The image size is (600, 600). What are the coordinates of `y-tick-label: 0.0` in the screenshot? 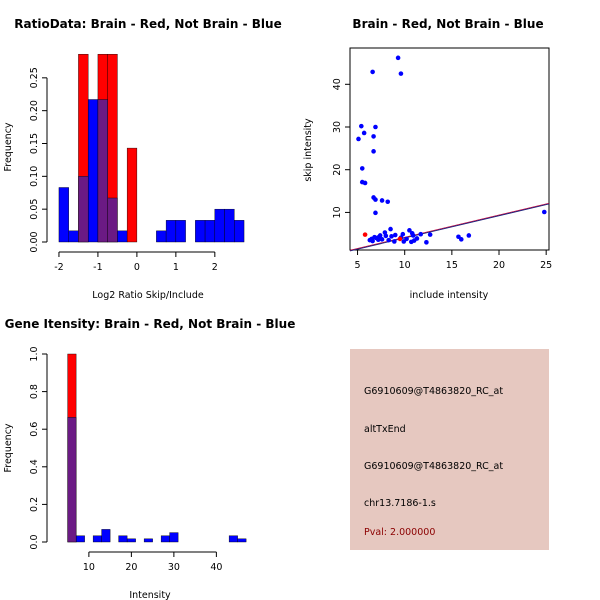 It's located at (34, 541).